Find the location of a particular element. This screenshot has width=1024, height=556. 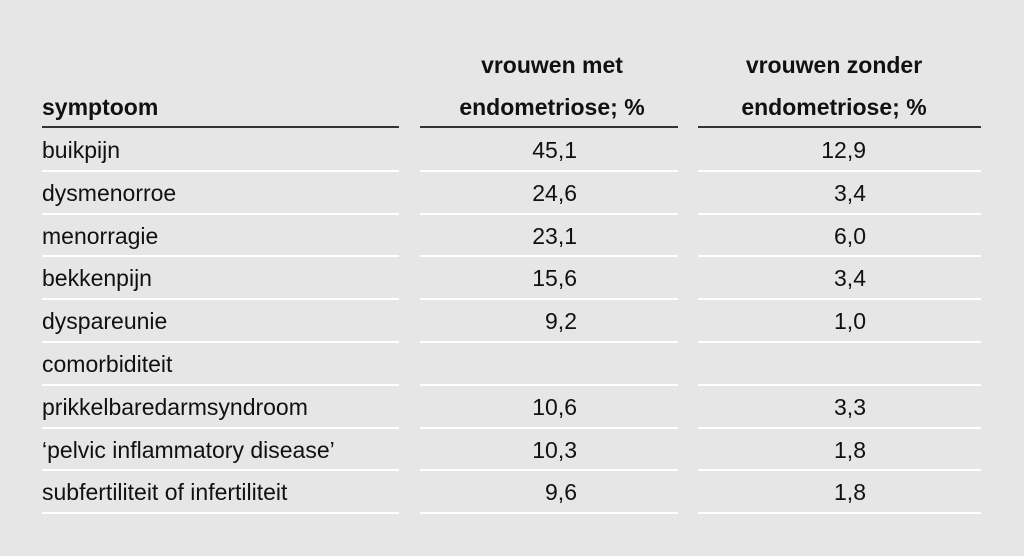

cell-value: 6,0 is located at coordinates (850, 235).